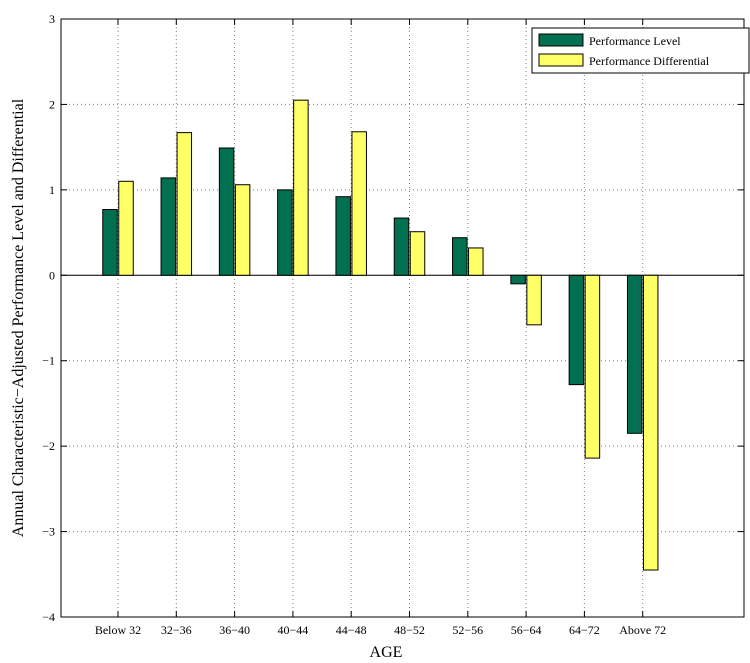 Image resolution: width=750 pixels, height=663 pixels. What do you see at coordinates (48, 446) in the screenshot?
I see `y-tick-label: −2` at bounding box center [48, 446].